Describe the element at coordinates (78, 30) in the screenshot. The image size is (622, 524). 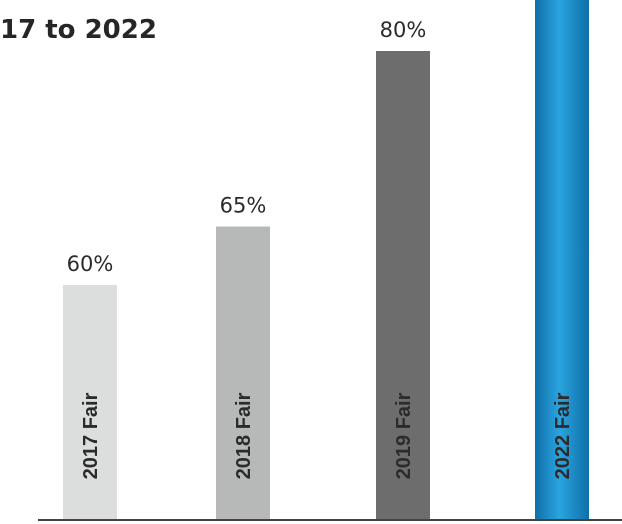
I see `chart-title: 17 to 2022` at that location.